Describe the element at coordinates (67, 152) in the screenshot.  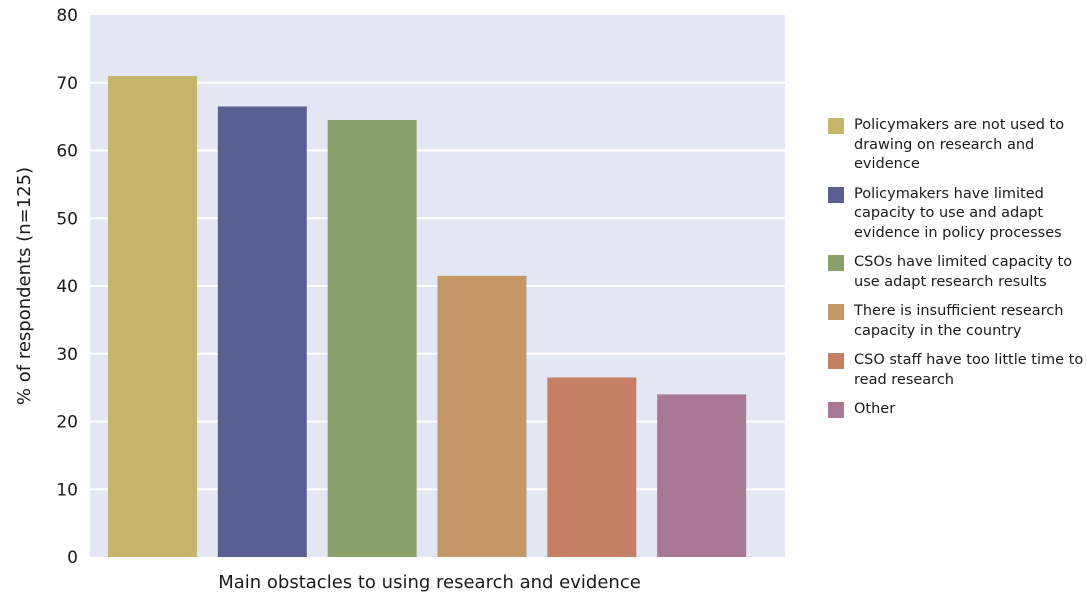
I see `y-tick-label: 60` at that location.